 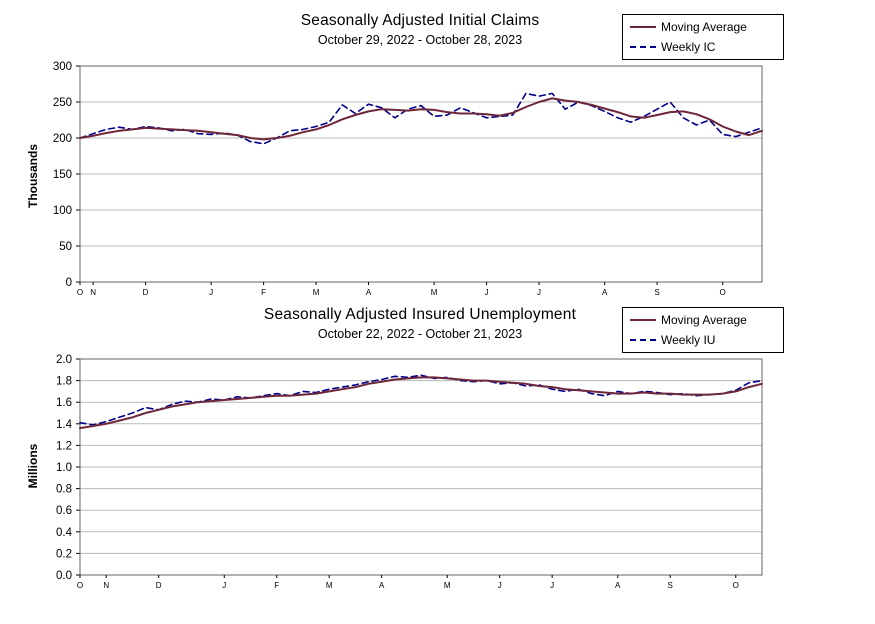 I want to click on legend-row-weekly-ic: Weekly IC, so click(x=703, y=47).